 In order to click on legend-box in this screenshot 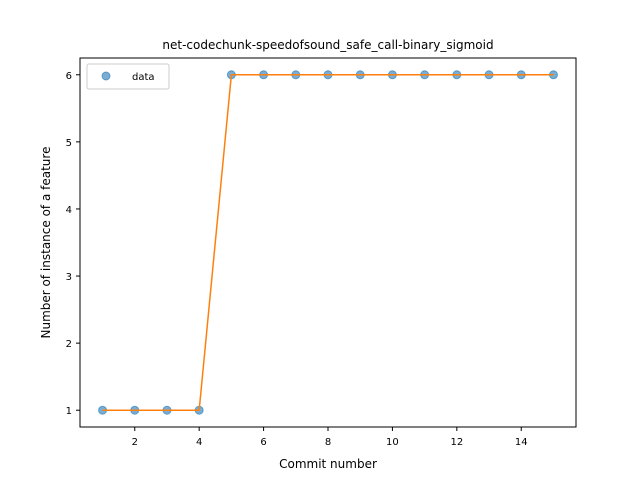, I will do `click(128, 76)`.